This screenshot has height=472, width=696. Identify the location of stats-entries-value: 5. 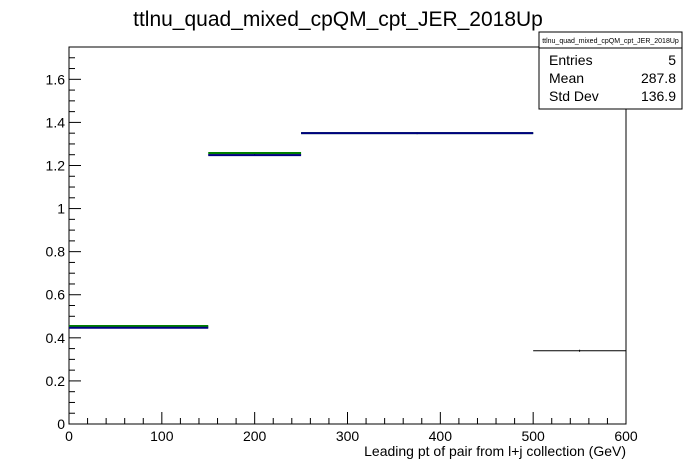
(672, 60).